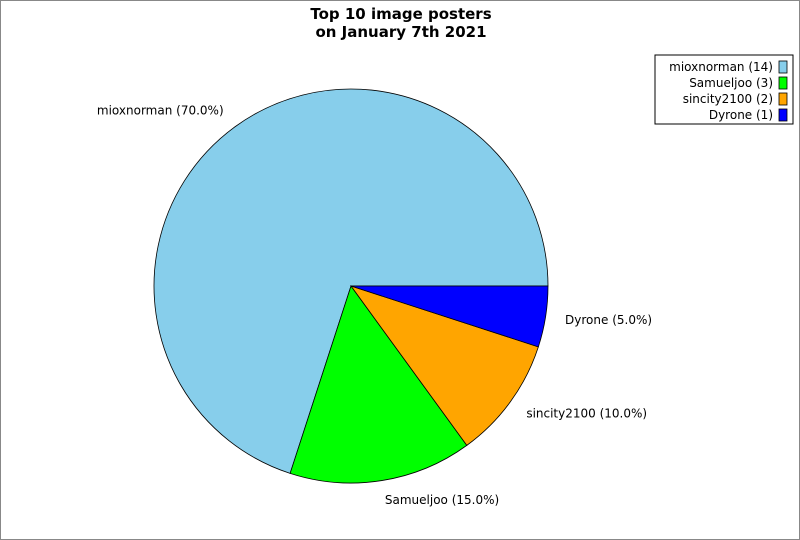 This screenshot has width=800, height=540. What do you see at coordinates (442, 500) in the screenshot?
I see `slice-label-samueljoo: Samueljoo (15.0%)` at bounding box center [442, 500].